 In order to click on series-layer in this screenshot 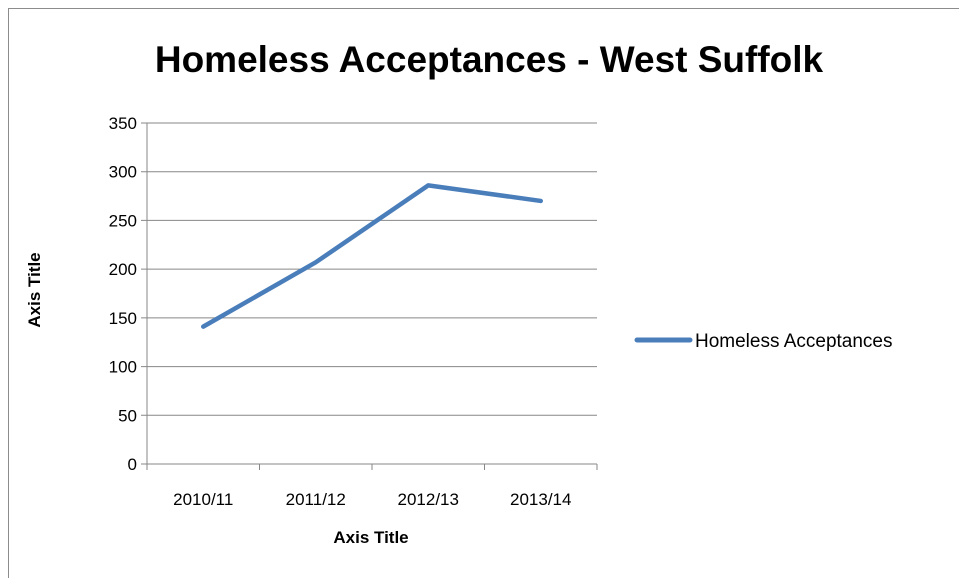, I will do `click(372, 255)`.